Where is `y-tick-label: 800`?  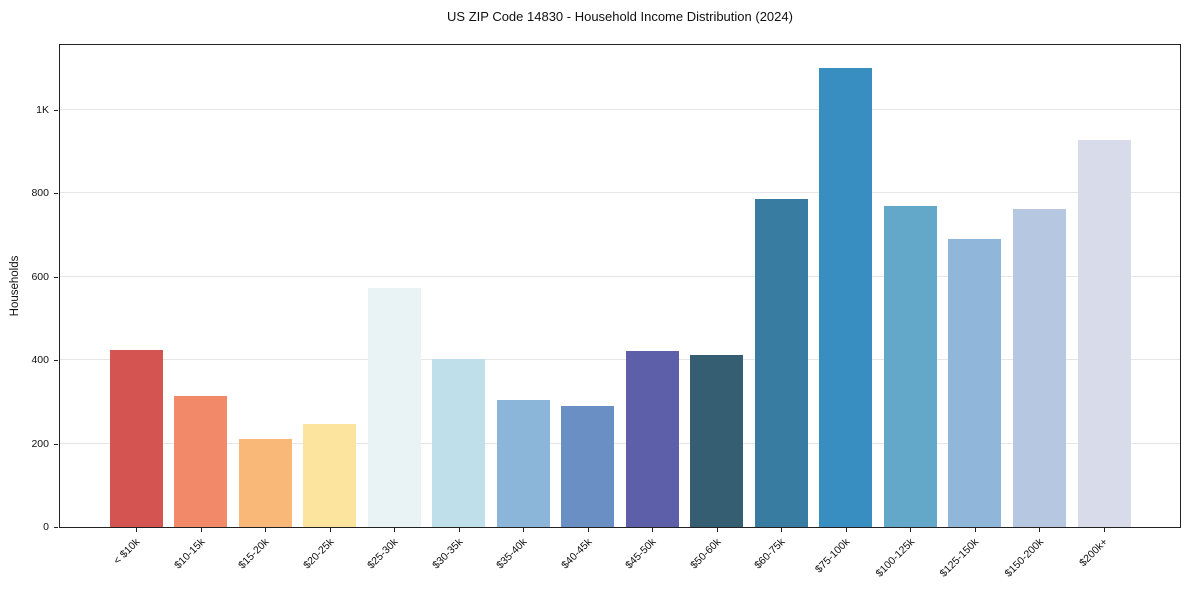
y-tick-label: 800 is located at coordinates (40, 193).